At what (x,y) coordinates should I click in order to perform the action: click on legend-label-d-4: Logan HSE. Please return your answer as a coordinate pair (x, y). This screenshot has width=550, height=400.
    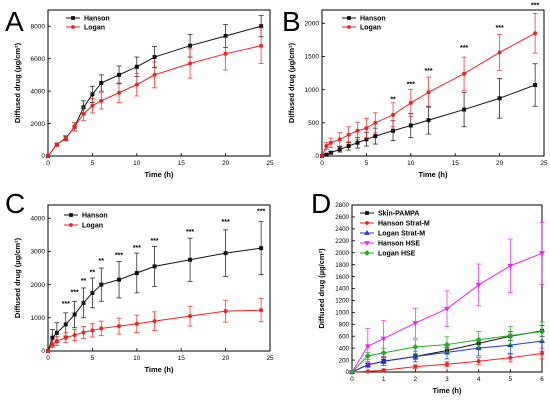
    Looking at the image, I should click on (397, 253).